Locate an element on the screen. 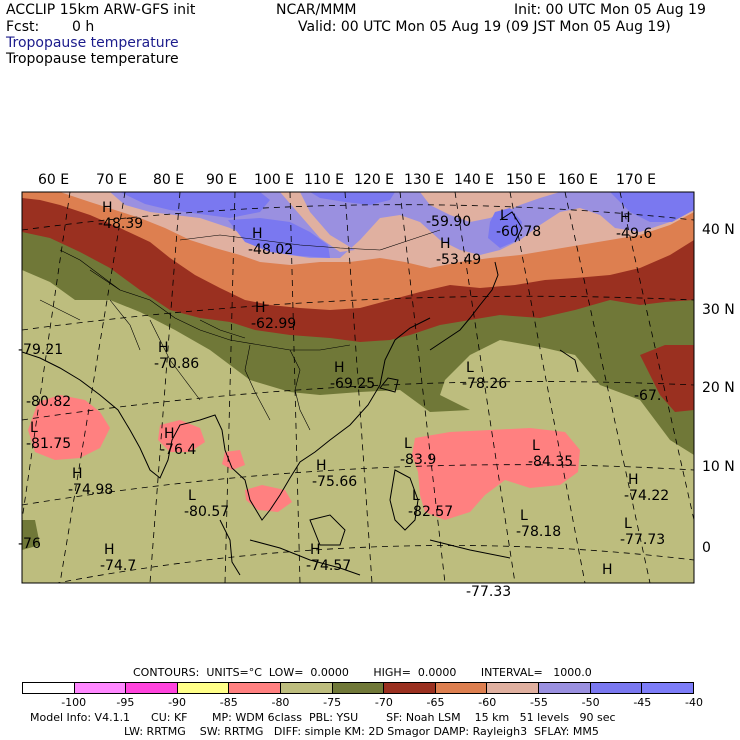 The image size is (740, 740). temperature-value-label: -77.33 is located at coordinates (488, 592).